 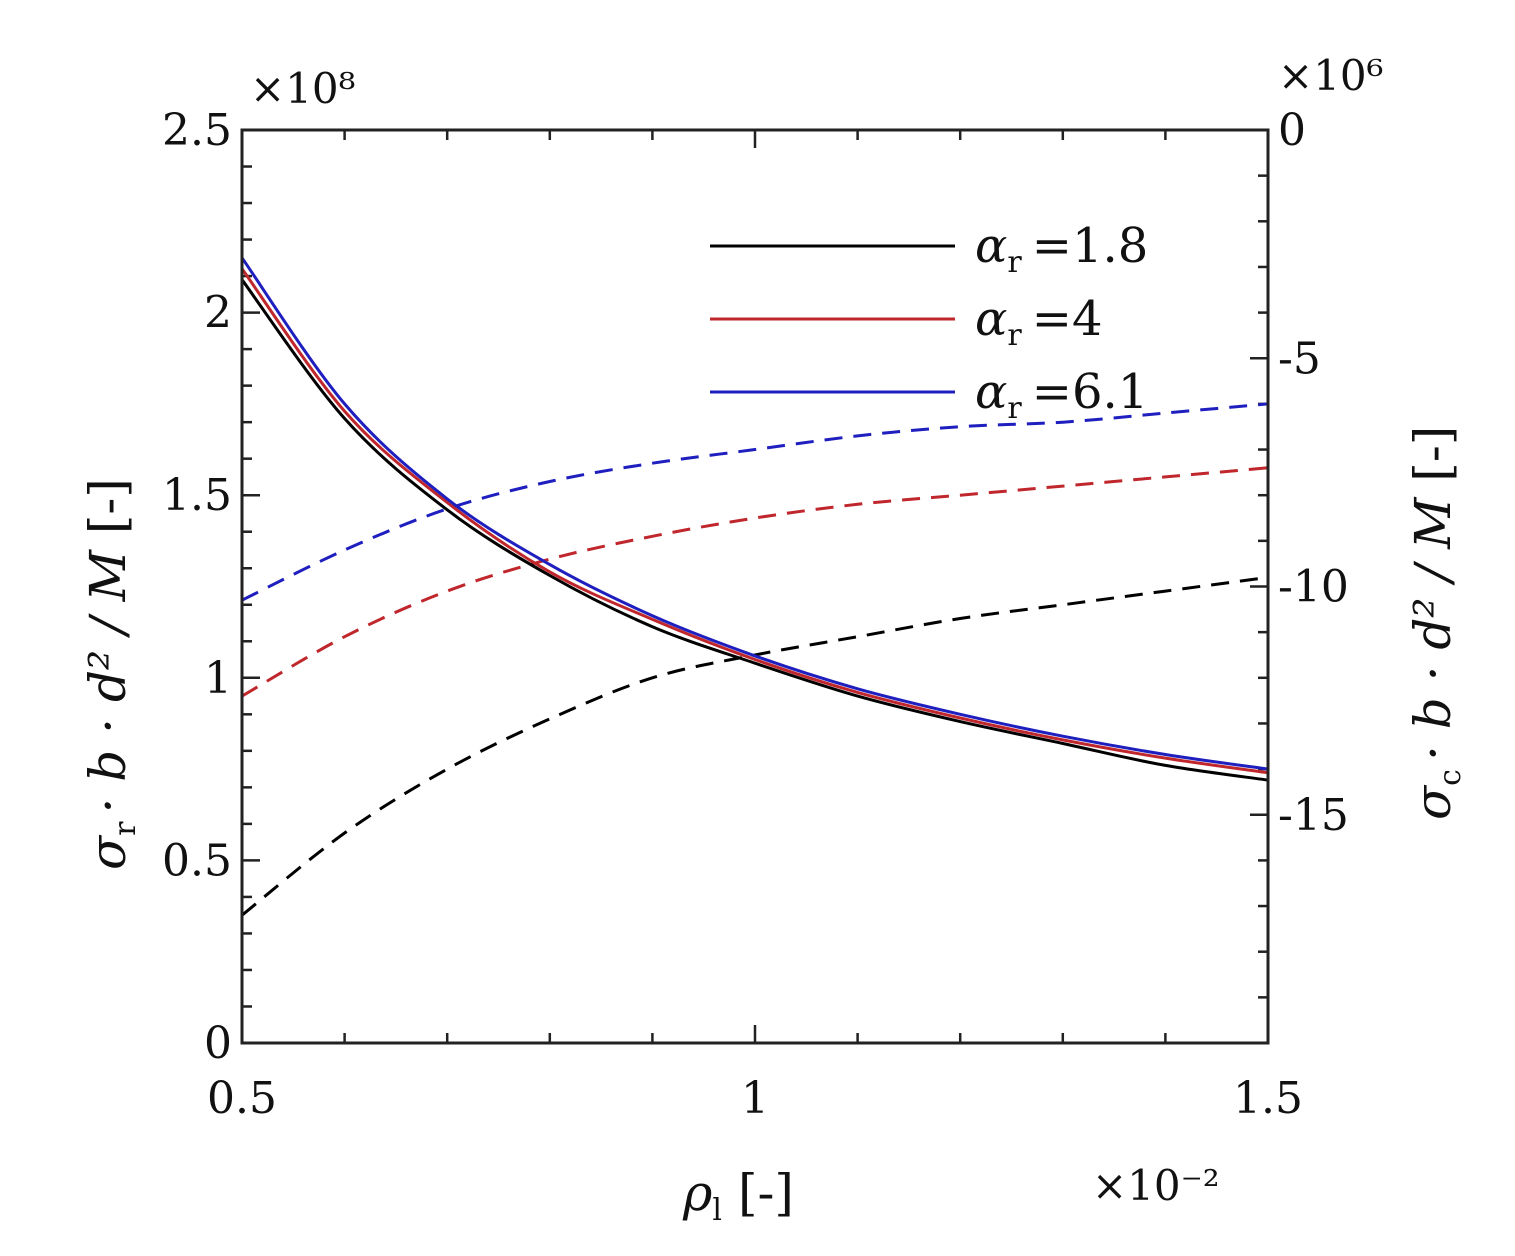 What do you see at coordinates (1061, 395) in the screenshot?
I see `legend-label: αr =6.1` at bounding box center [1061, 395].